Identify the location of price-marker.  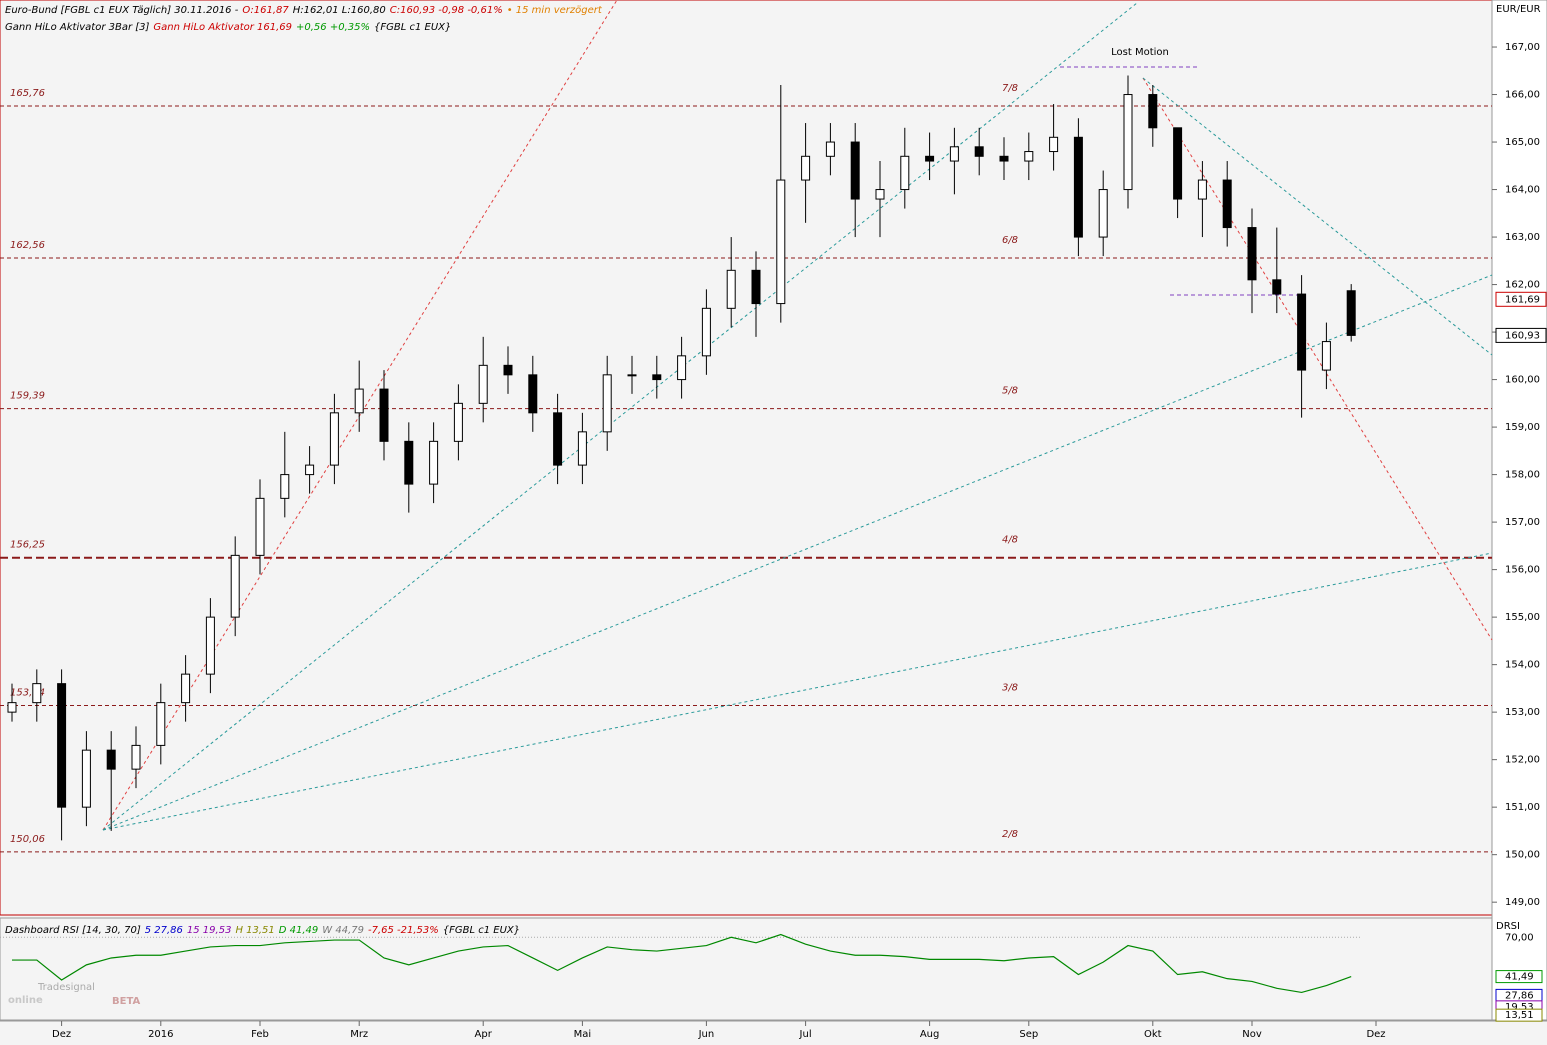
(1521, 335).